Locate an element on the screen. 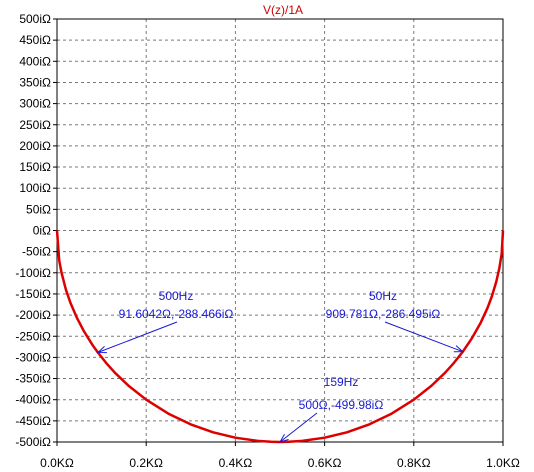 This screenshot has height=472, width=534. y-tick-label: 50iΩ is located at coordinates (38, 209).